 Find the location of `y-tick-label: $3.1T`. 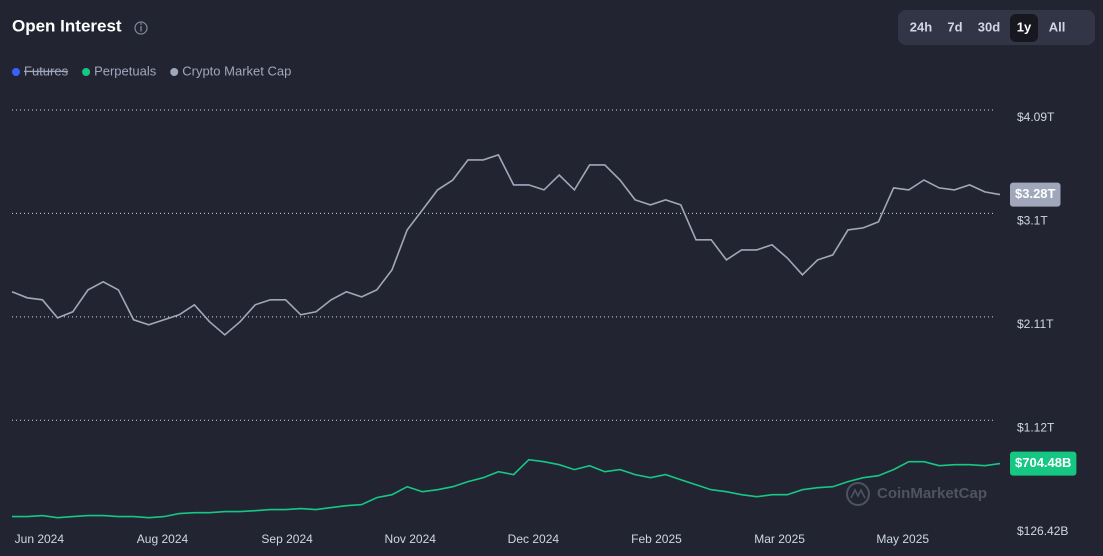

y-tick-label: $3.1T is located at coordinates (1032, 221).